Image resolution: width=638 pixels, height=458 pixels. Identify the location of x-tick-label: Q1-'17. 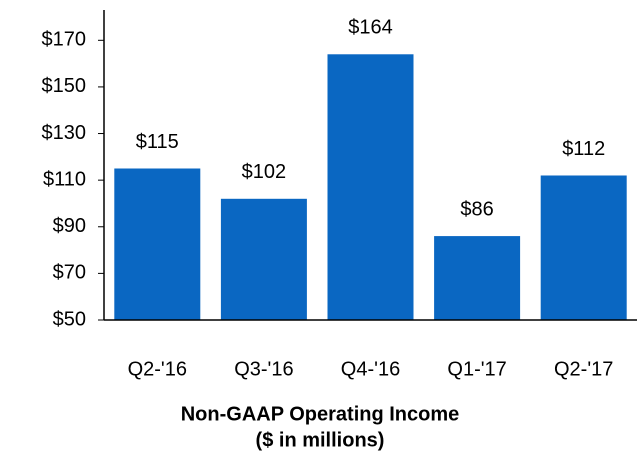
(476, 369).